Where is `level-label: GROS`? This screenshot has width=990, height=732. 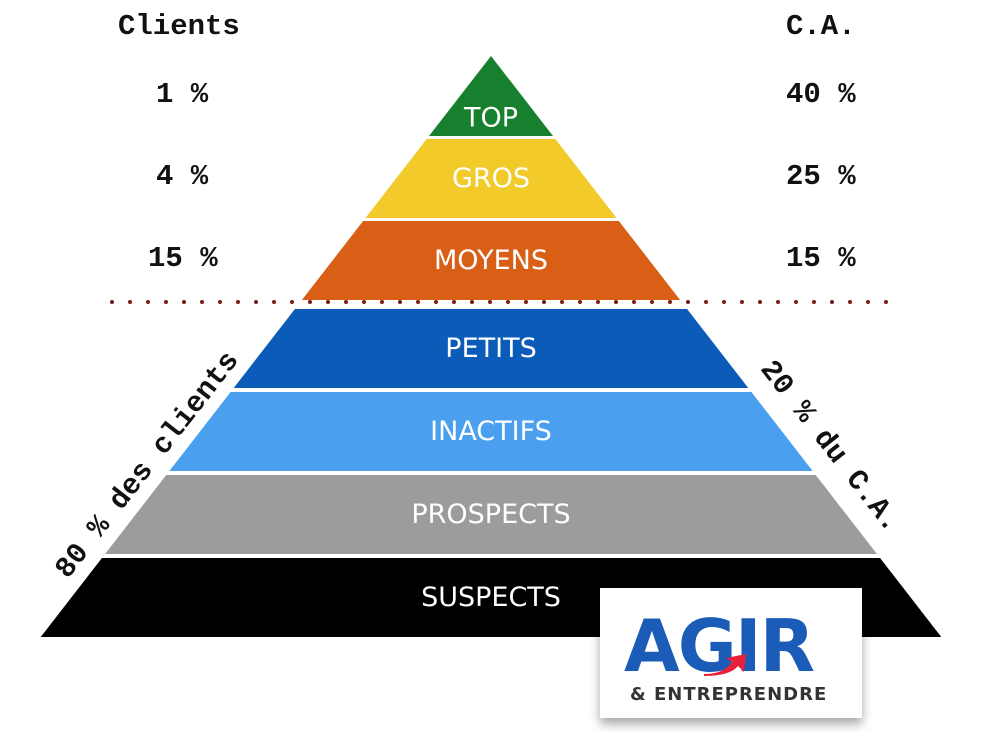
level-label: GROS is located at coordinates (491, 178).